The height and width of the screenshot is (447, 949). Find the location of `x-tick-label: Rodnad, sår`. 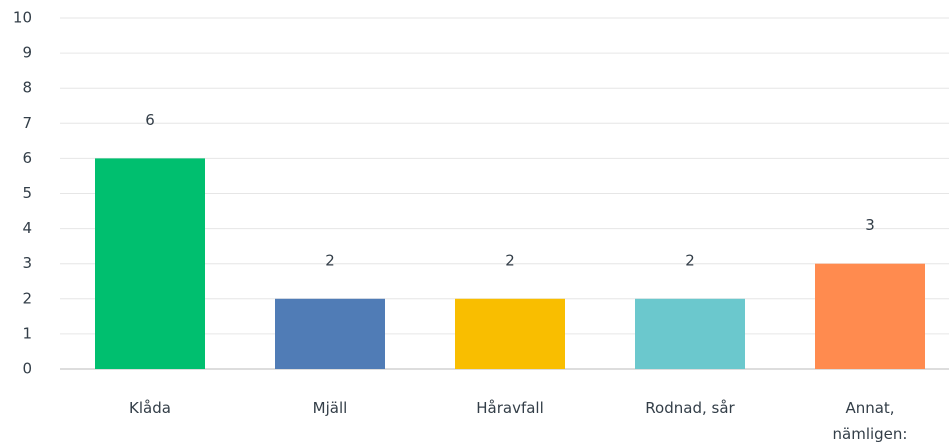

x-tick-label: Rodnad, sår is located at coordinates (690, 408).